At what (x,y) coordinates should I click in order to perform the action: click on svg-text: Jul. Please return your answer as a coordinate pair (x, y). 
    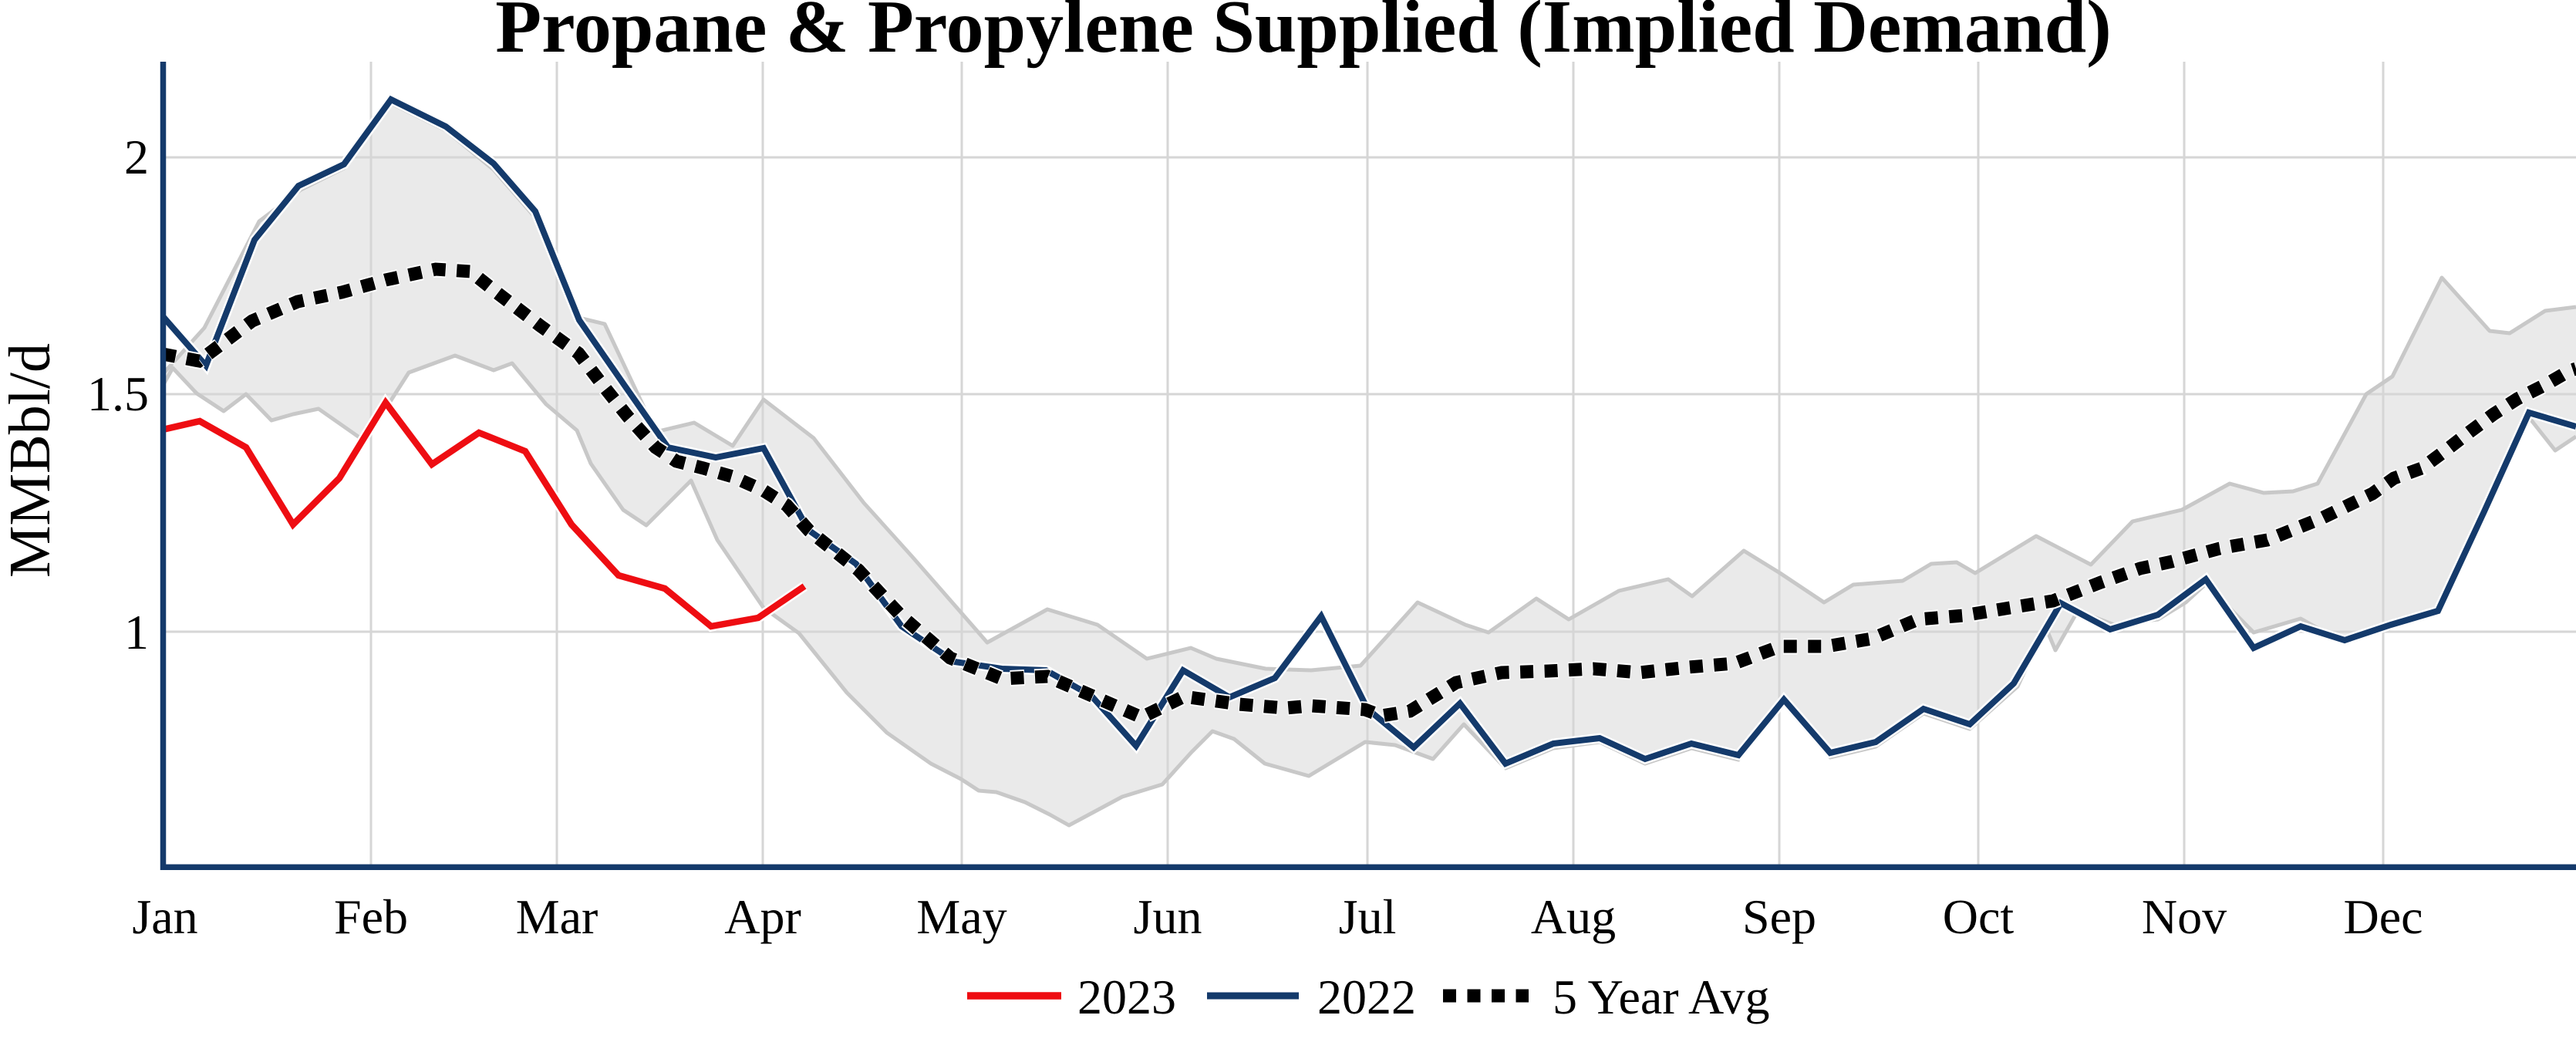
    Looking at the image, I should click on (1368, 916).